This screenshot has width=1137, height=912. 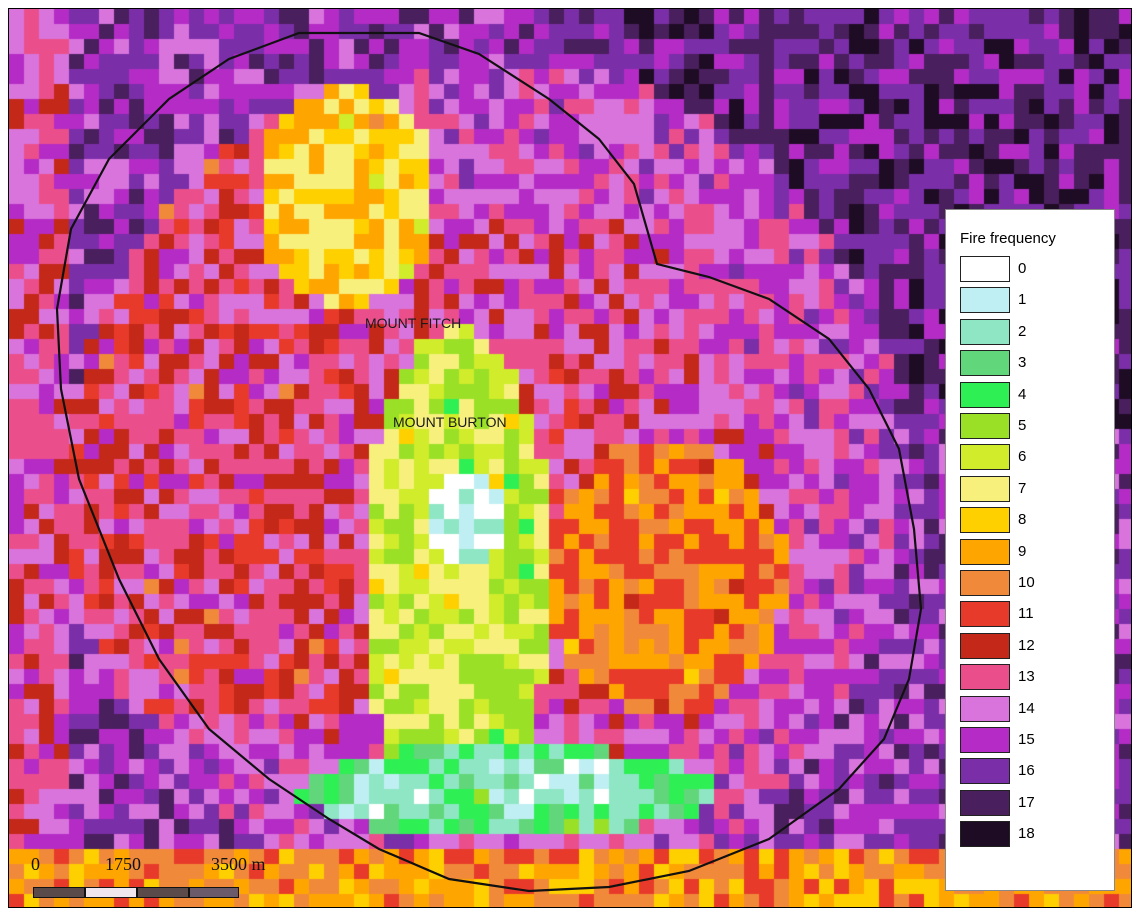 I want to click on legend-item-7: 7, so click(x=1035, y=490).